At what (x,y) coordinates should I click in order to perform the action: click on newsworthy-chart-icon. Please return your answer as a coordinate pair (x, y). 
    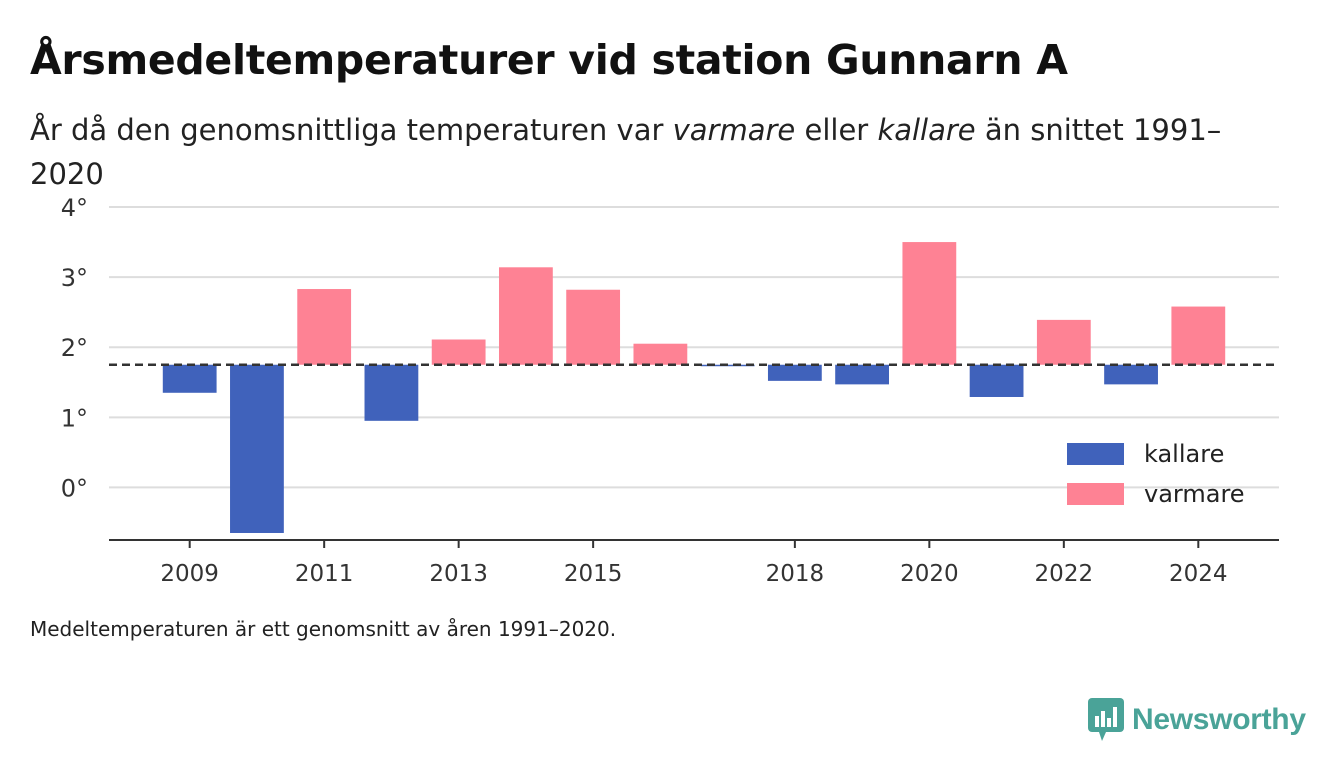
    Looking at the image, I should click on (1106, 719).